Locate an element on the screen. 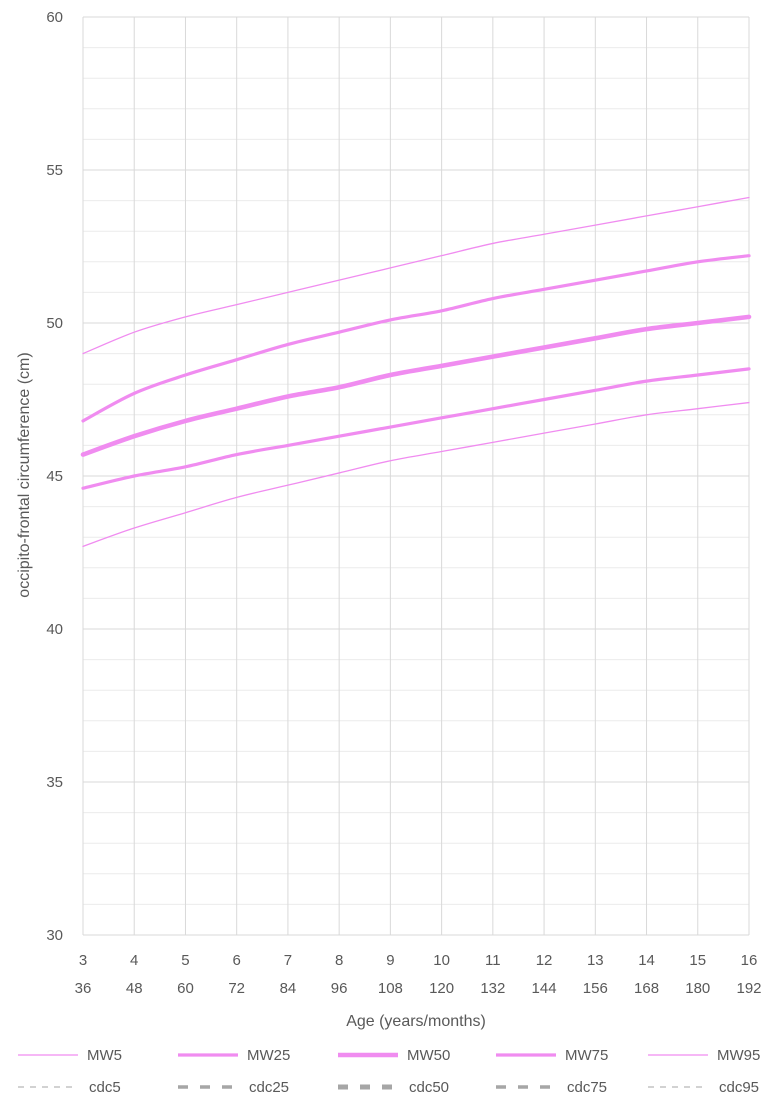 The width and height of the screenshot is (772, 1101). x-tick-label-month: 108 is located at coordinates (390, 988).